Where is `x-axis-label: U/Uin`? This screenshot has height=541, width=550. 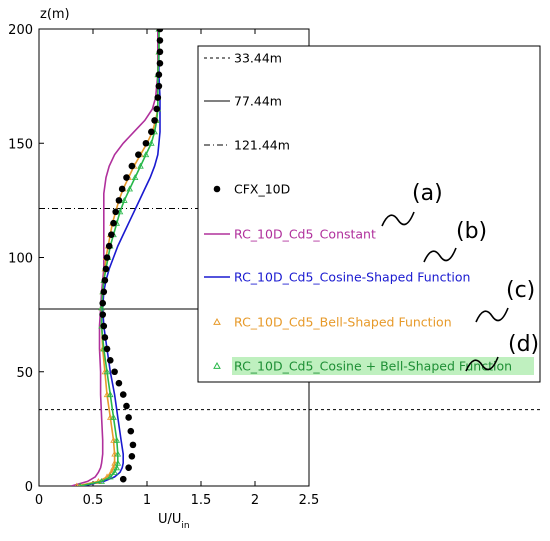
x-axis-label: U/Uin is located at coordinates (174, 521).